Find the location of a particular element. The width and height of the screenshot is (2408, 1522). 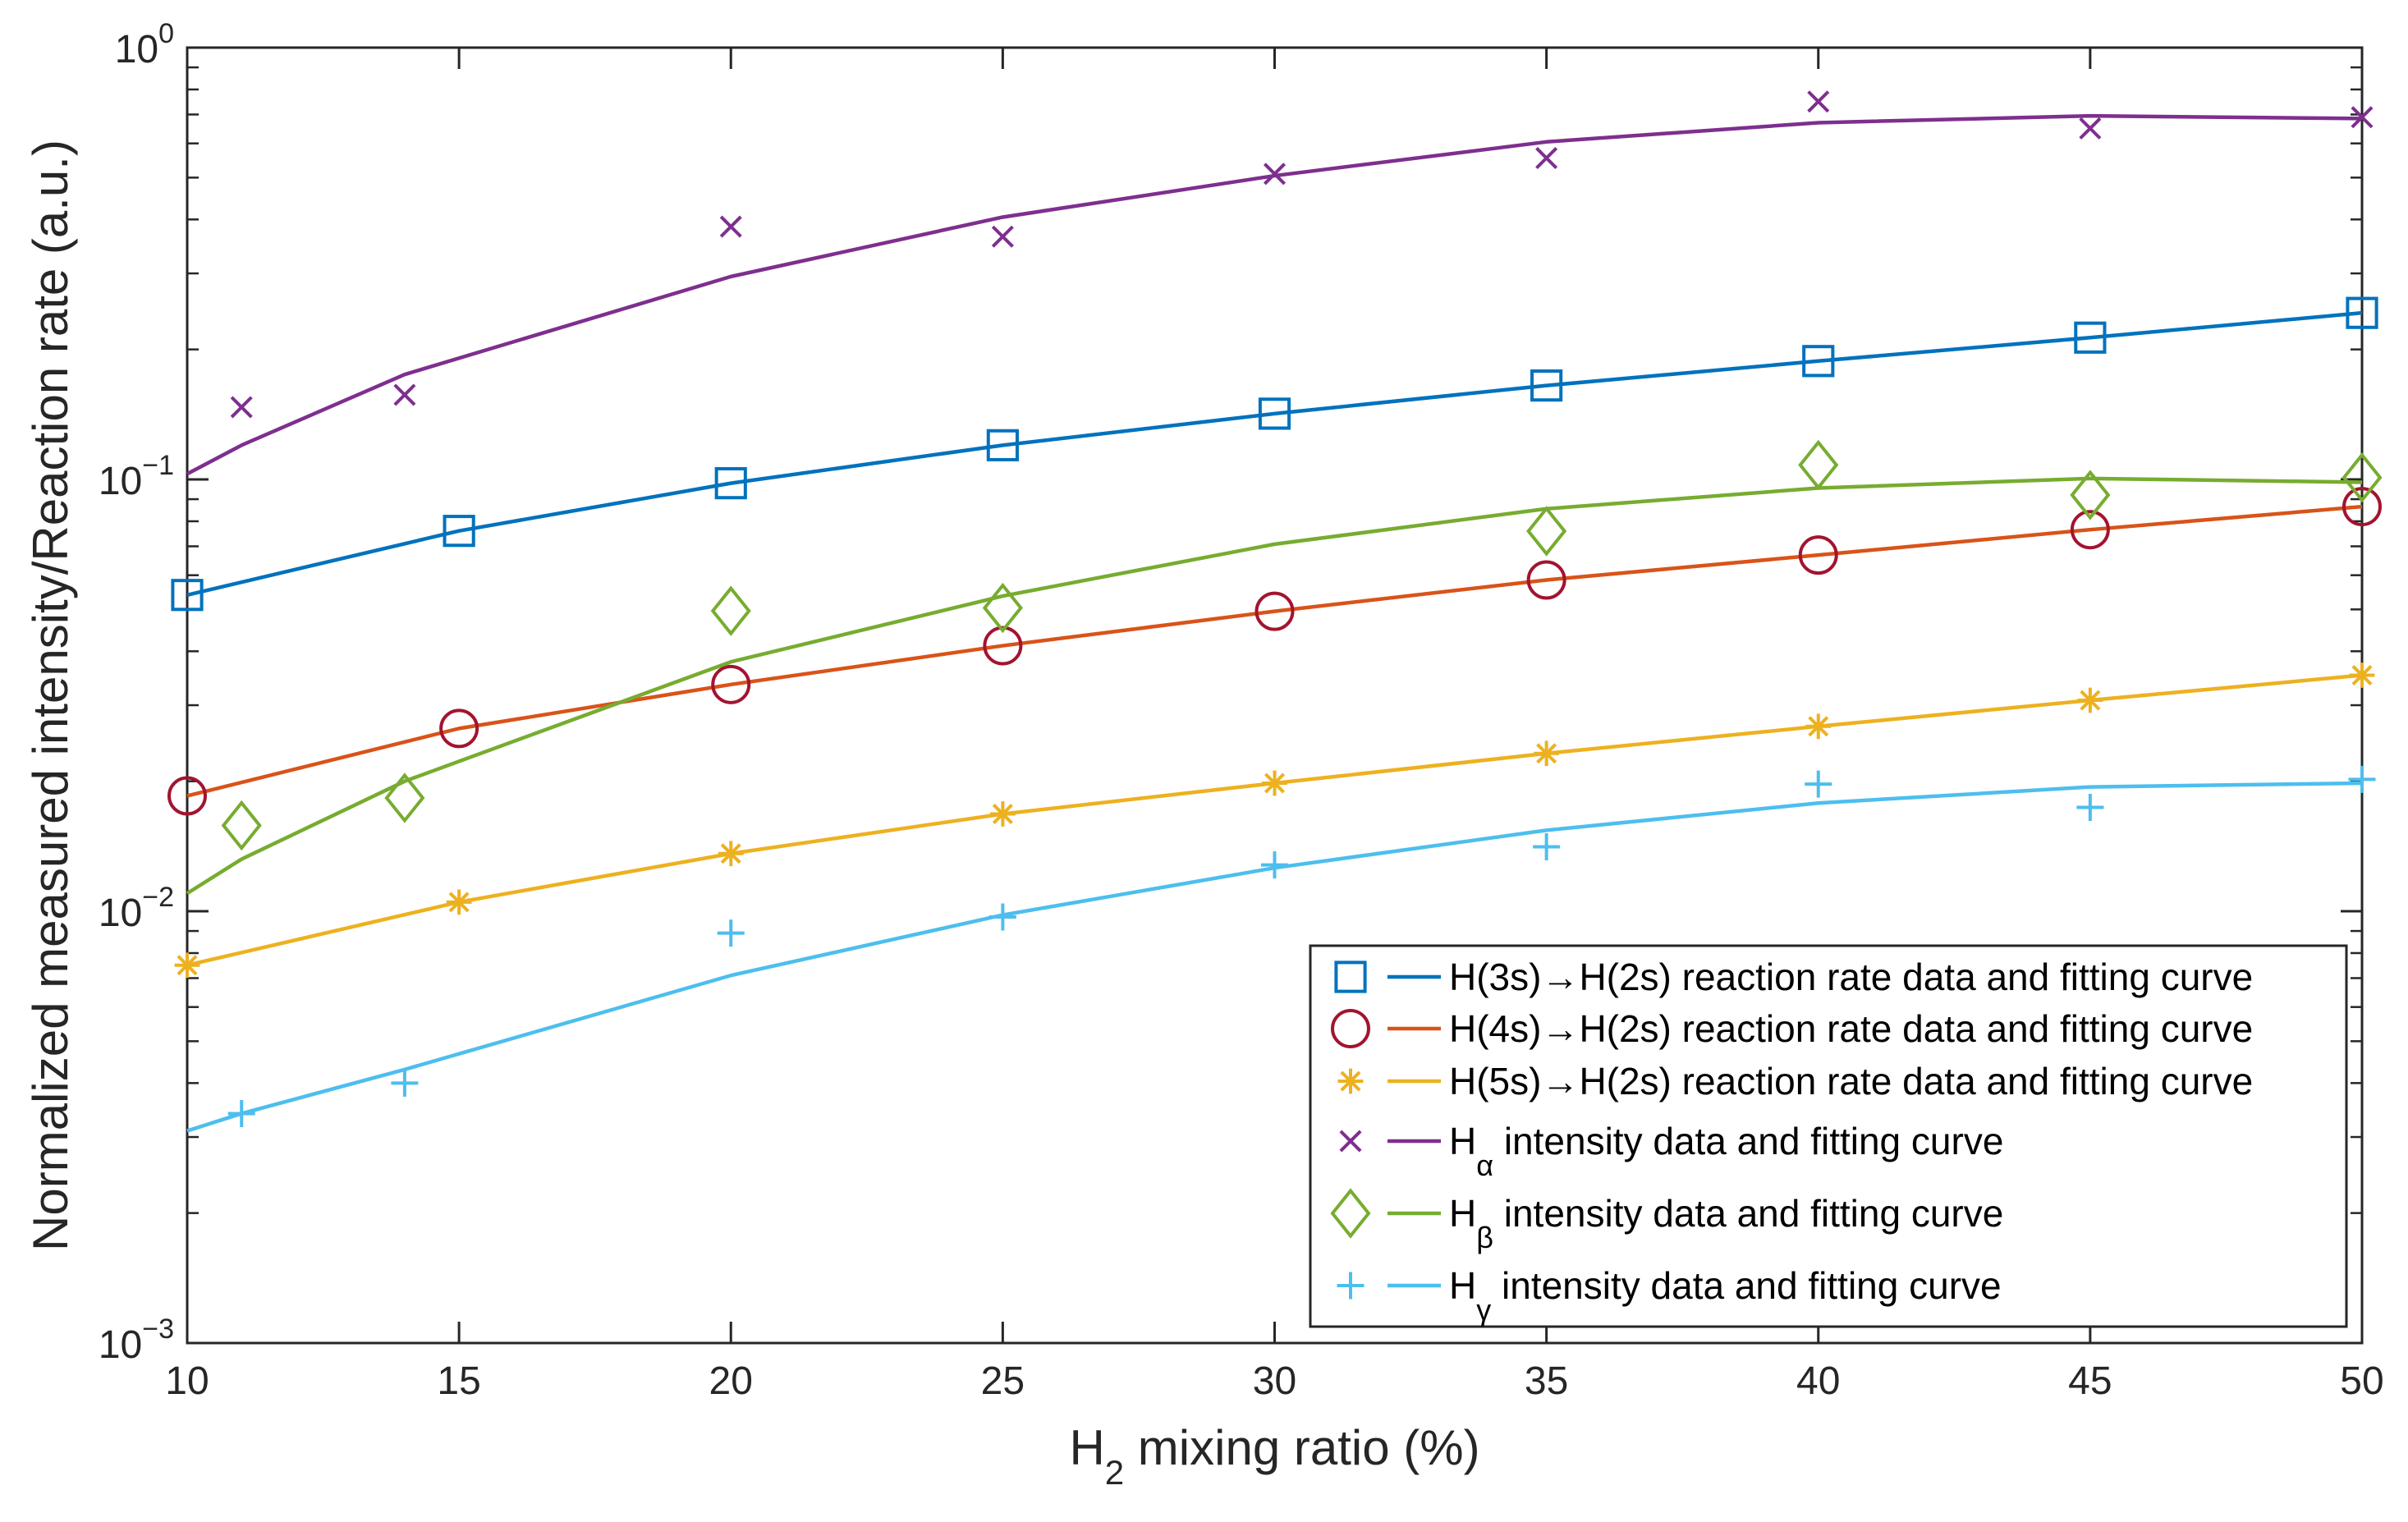

legend-box is located at coordinates (1828, 1136).